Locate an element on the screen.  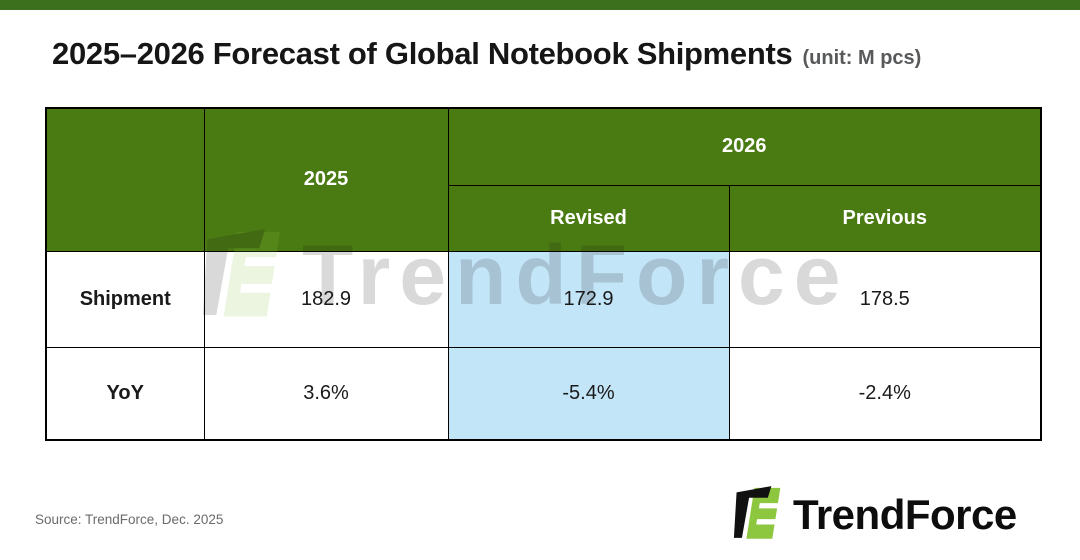
trendforce-logo-icon is located at coordinates (758, 514).